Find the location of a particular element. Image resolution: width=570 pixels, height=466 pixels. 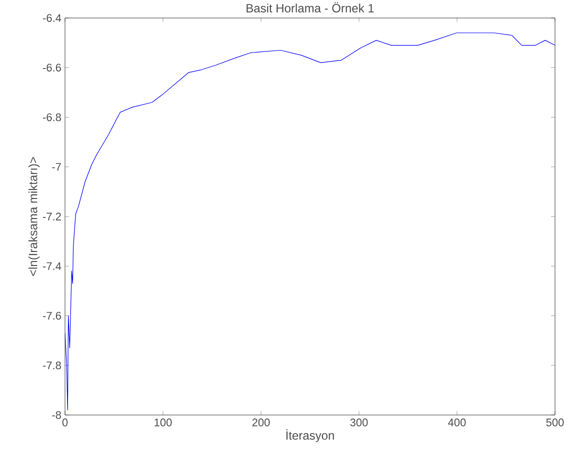

y-tick-label: -7.2 is located at coordinates (52, 216).